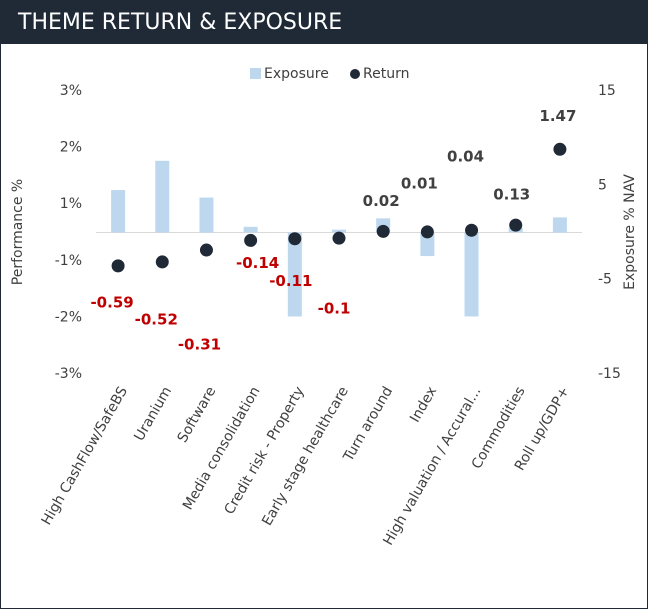 Image resolution: width=648 pixels, height=609 pixels. Describe the element at coordinates (381, 201) in the screenshot. I see `data-label: 0.02` at that location.